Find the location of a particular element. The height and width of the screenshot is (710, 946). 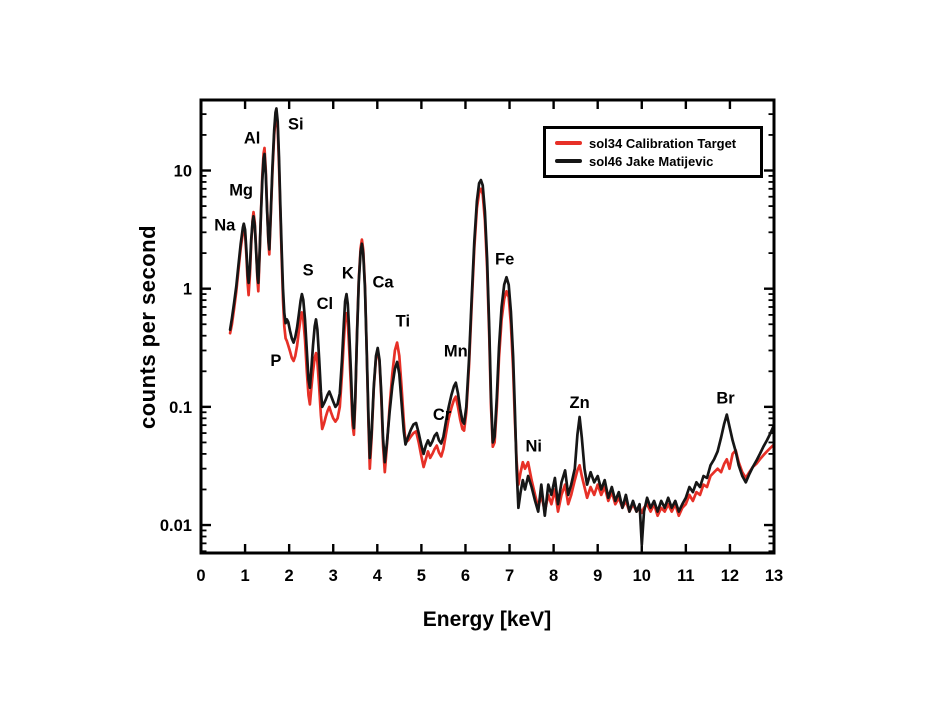

y-axis-title: counts per second is located at coordinates (147, 327).